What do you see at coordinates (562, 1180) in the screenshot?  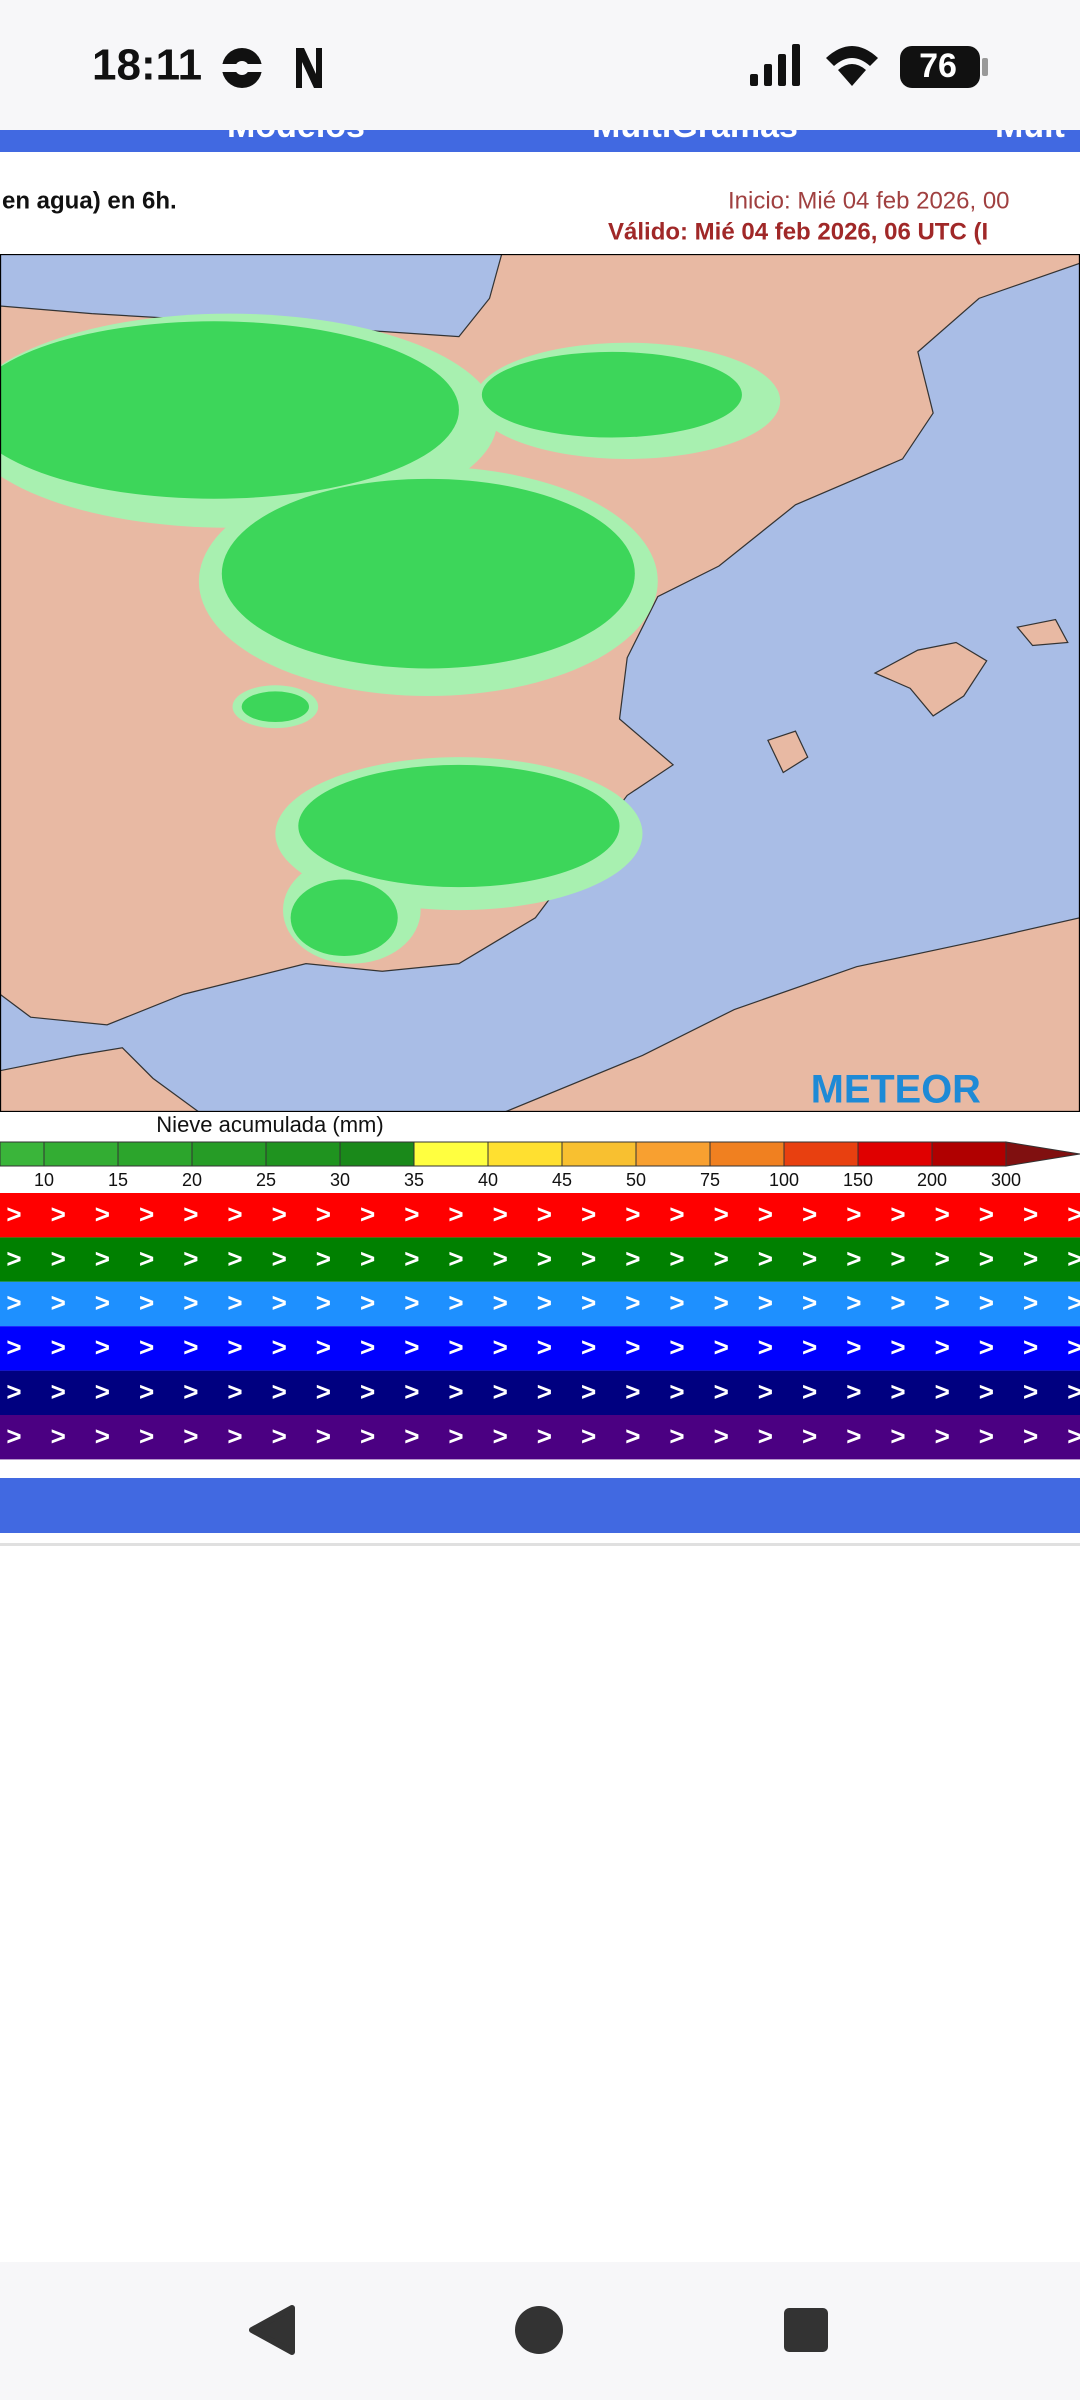 I see `legend-label: 45` at bounding box center [562, 1180].